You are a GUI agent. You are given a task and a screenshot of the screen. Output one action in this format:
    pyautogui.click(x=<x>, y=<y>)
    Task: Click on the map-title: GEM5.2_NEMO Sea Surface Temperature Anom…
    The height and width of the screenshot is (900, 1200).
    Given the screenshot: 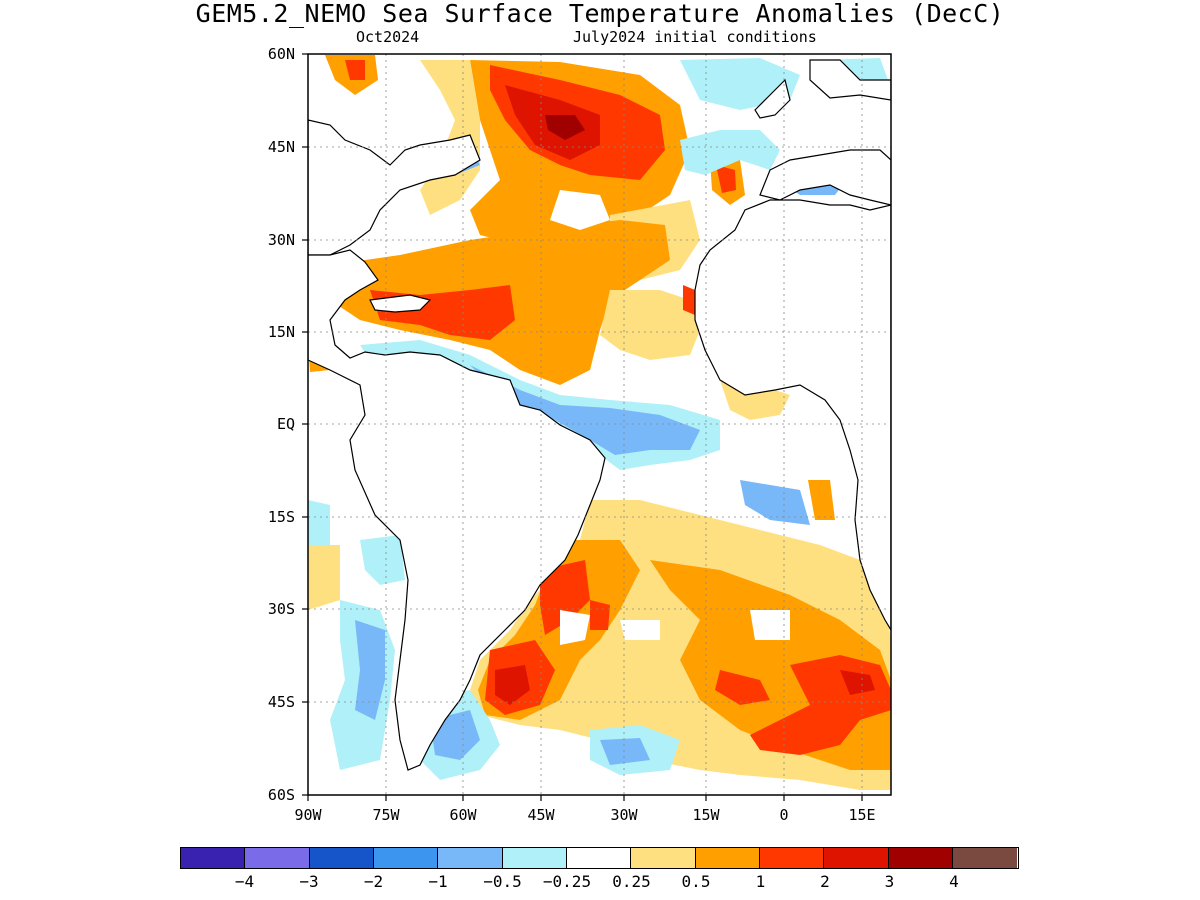 What is the action you would take?
    pyautogui.click(x=600, y=14)
    